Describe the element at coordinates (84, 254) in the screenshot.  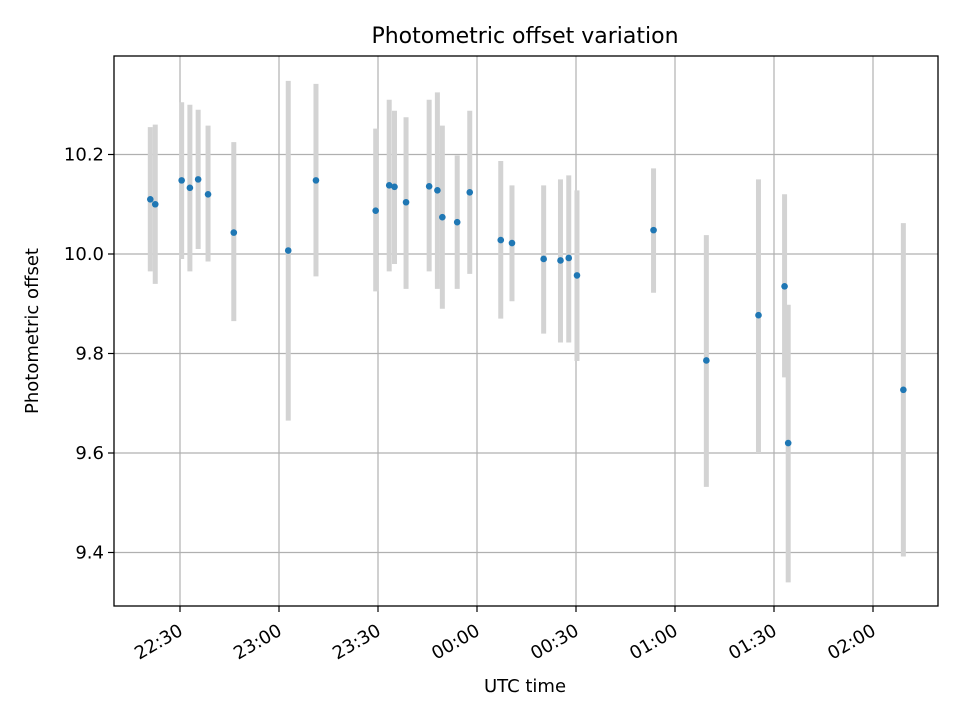
I see `y-tick-label: 10.0` at that location.